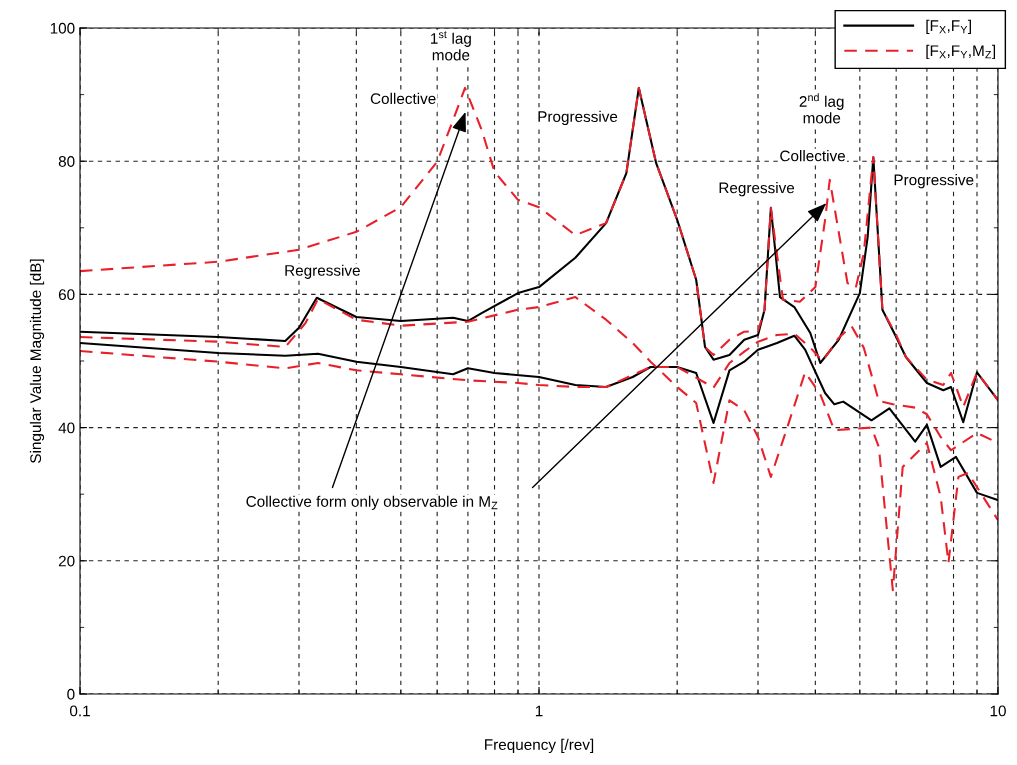 The image size is (1017, 765). Describe the element at coordinates (539, 711) in the screenshot. I see `x-tick-label: 1` at that location.